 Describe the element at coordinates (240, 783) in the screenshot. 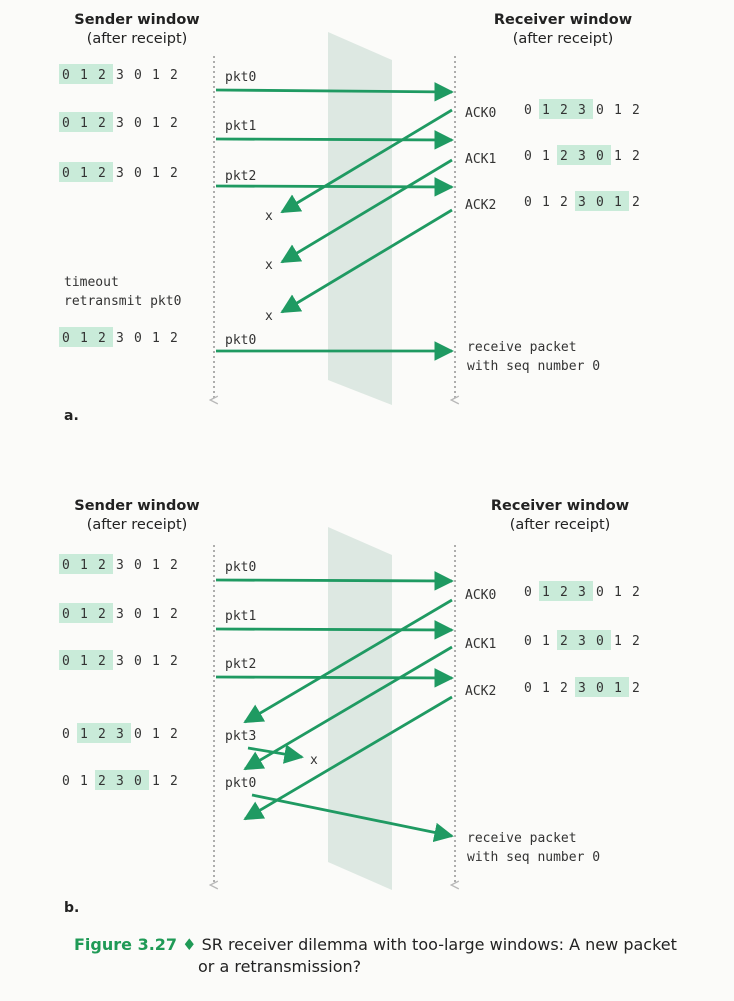

I see `pkt-label-b-4: pkt0` at that location.